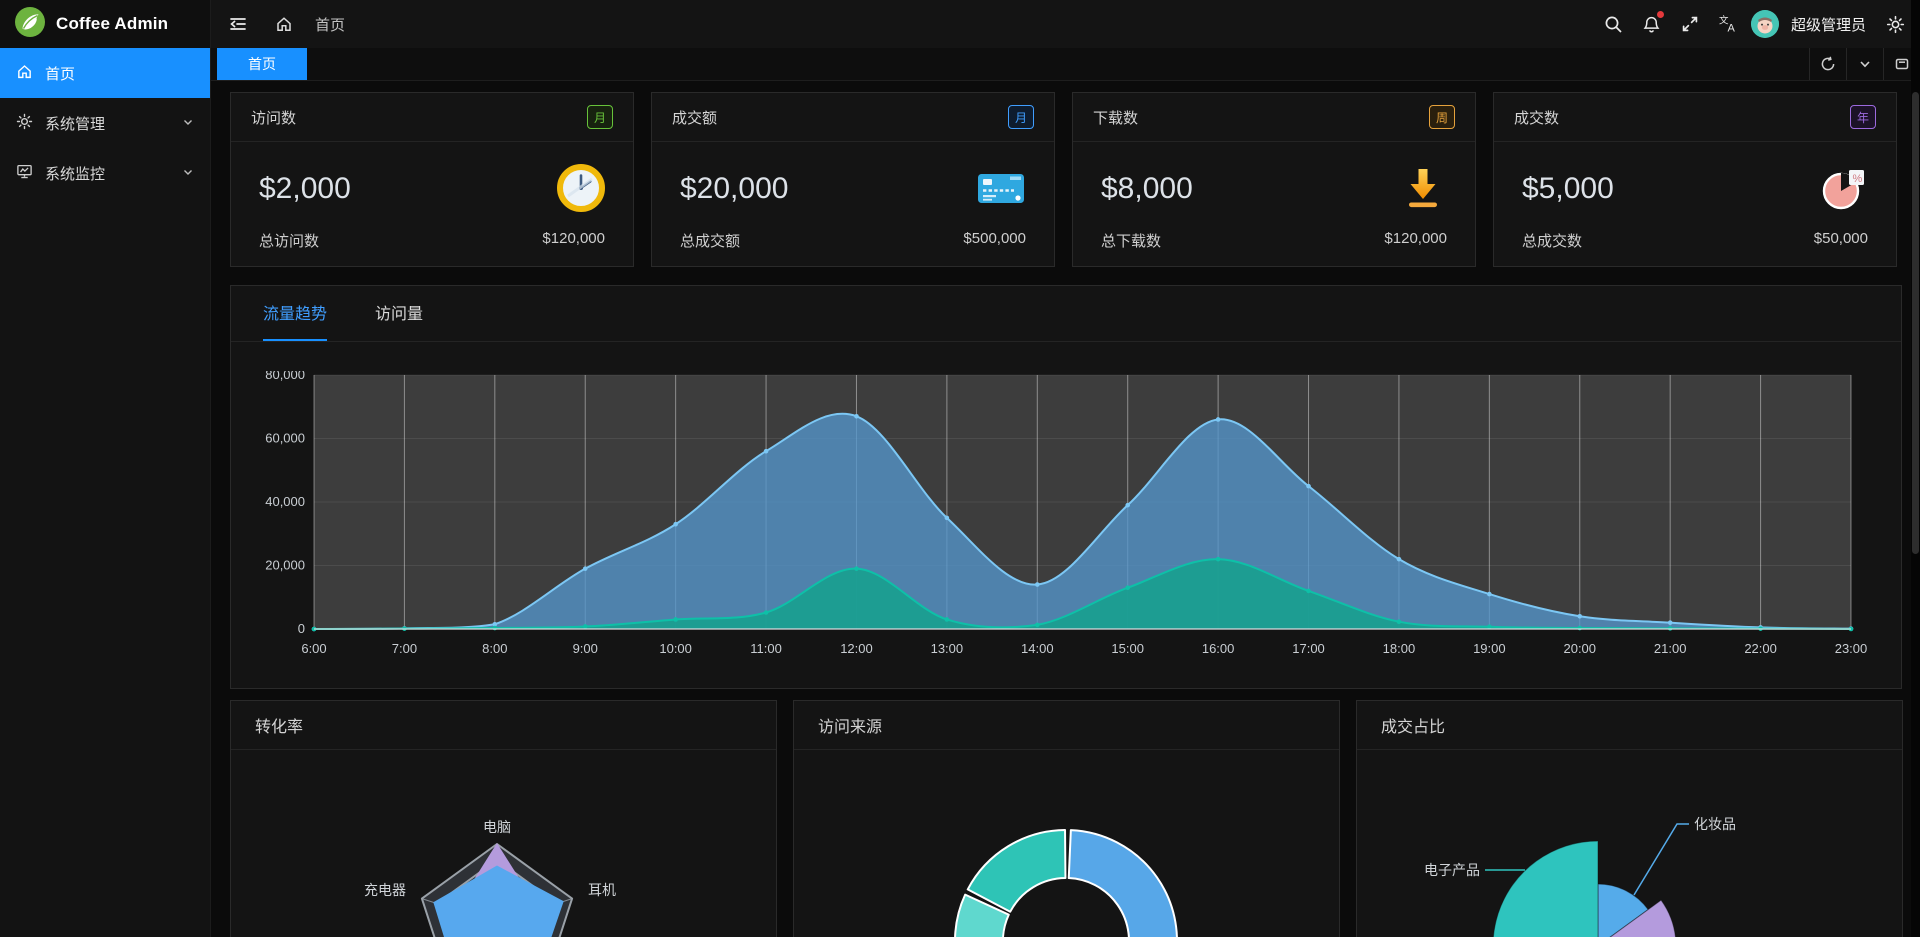 This screenshot has height=937, width=1920. I want to click on tab-controls, so click(1864, 64).